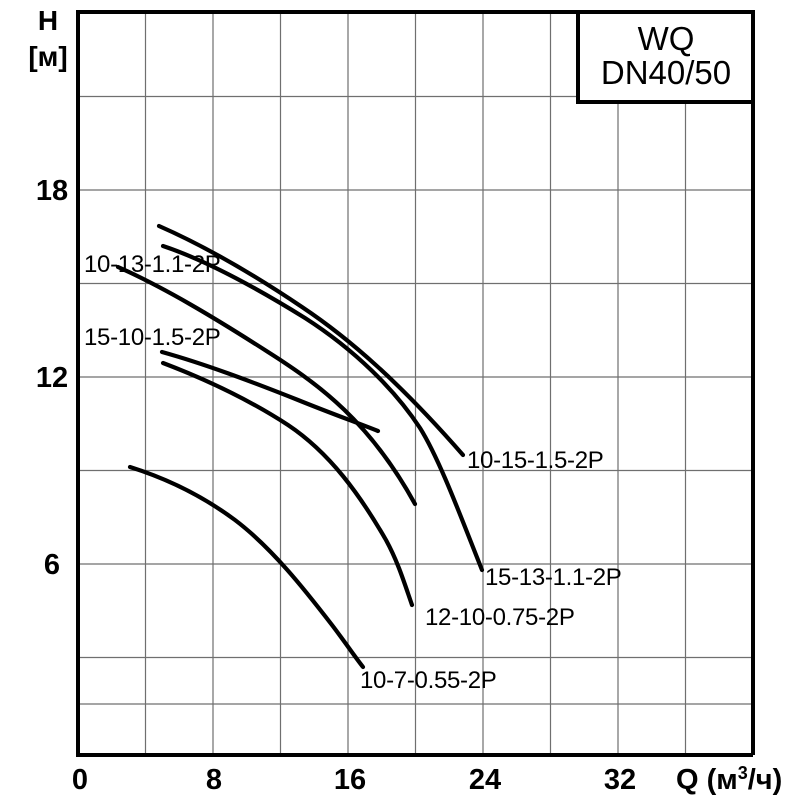 The image size is (800, 800). I want to click on x-axis-unit: Q (м3/ч), so click(729, 779).